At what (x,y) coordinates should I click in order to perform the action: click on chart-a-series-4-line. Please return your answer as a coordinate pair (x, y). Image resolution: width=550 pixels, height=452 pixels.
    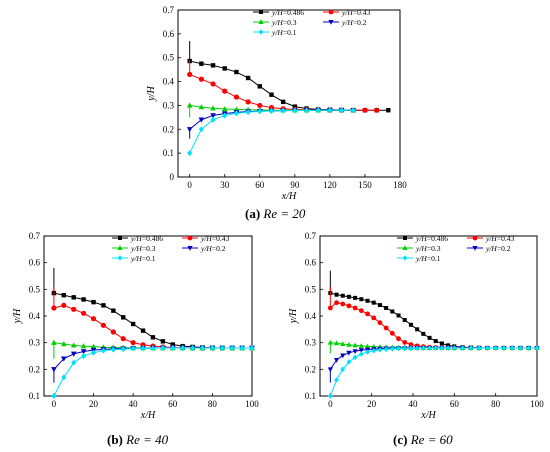
    Looking at the image, I should click on (271, 131).